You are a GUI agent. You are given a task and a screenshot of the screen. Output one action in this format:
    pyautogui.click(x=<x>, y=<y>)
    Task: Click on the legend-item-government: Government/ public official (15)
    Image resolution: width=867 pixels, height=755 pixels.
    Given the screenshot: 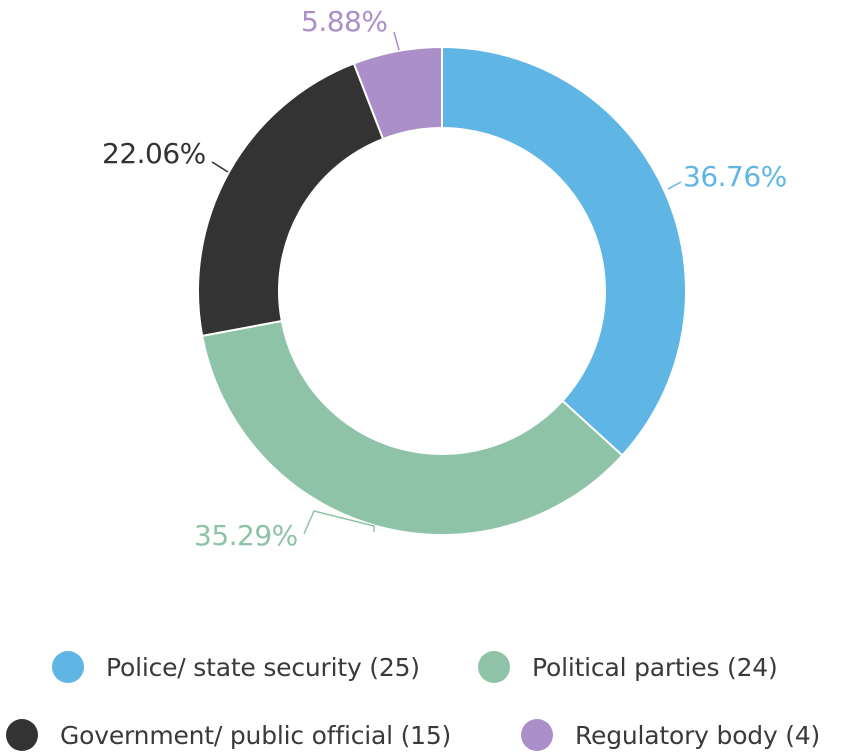 What is the action you would take?
    pyautogui.click(x=228, y=735)
    